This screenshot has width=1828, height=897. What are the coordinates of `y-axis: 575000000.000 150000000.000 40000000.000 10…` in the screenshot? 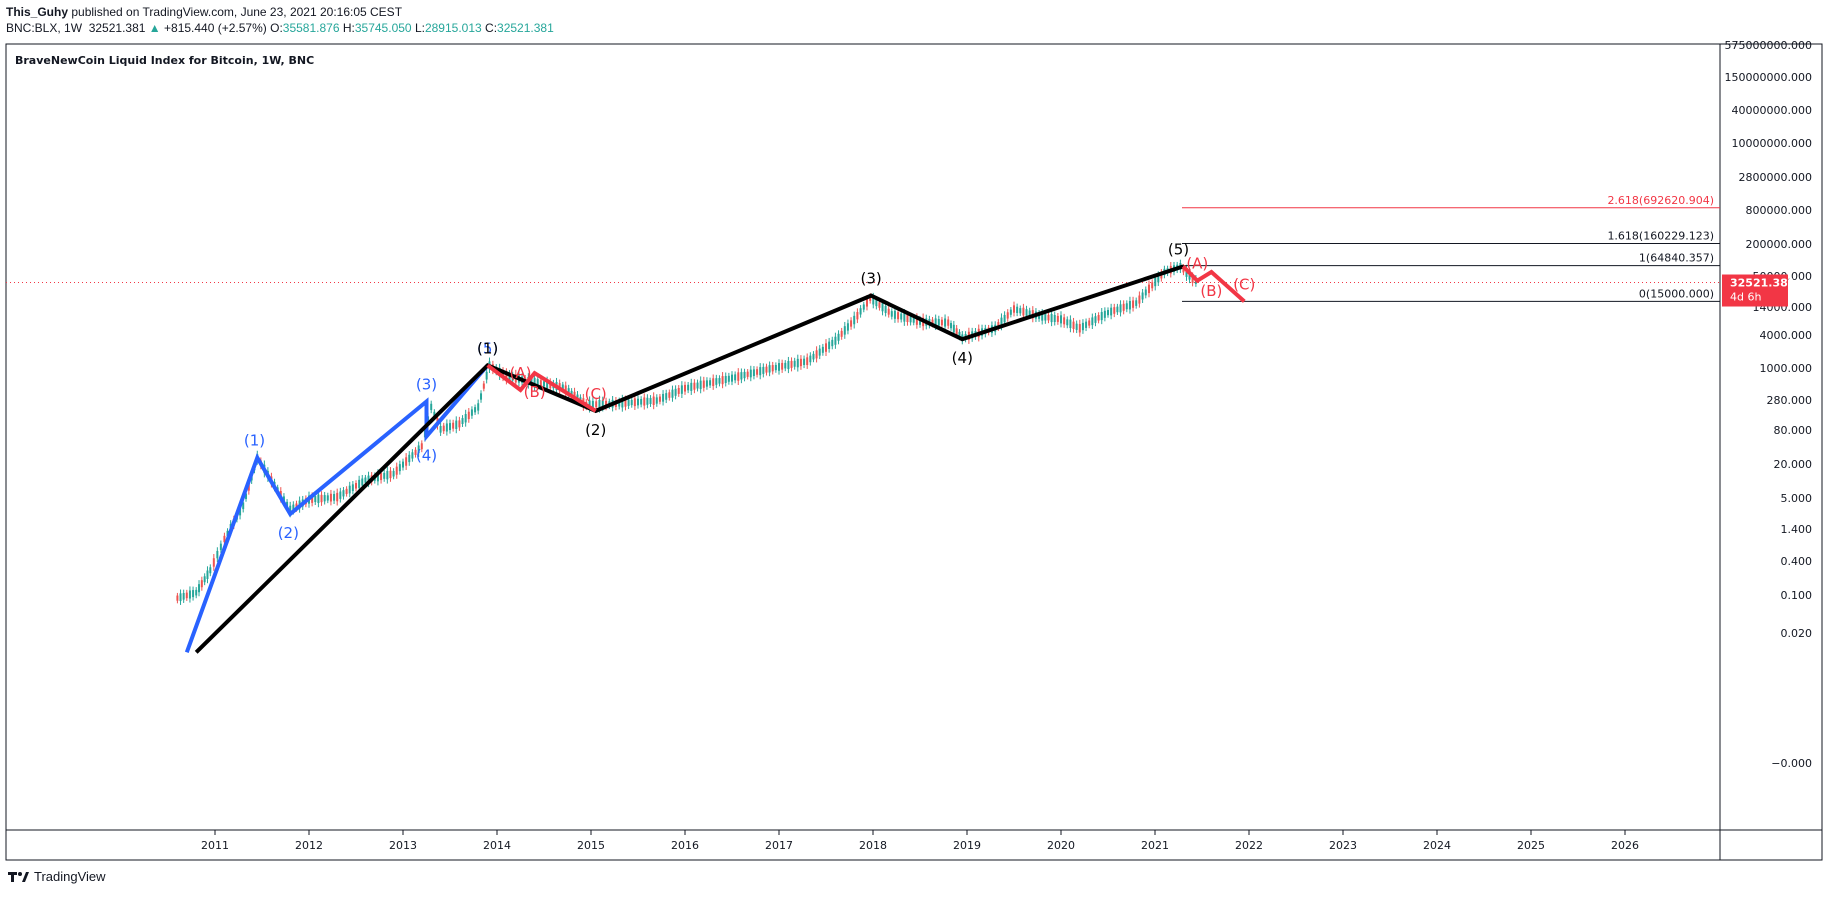 It's located at (1768, 404).